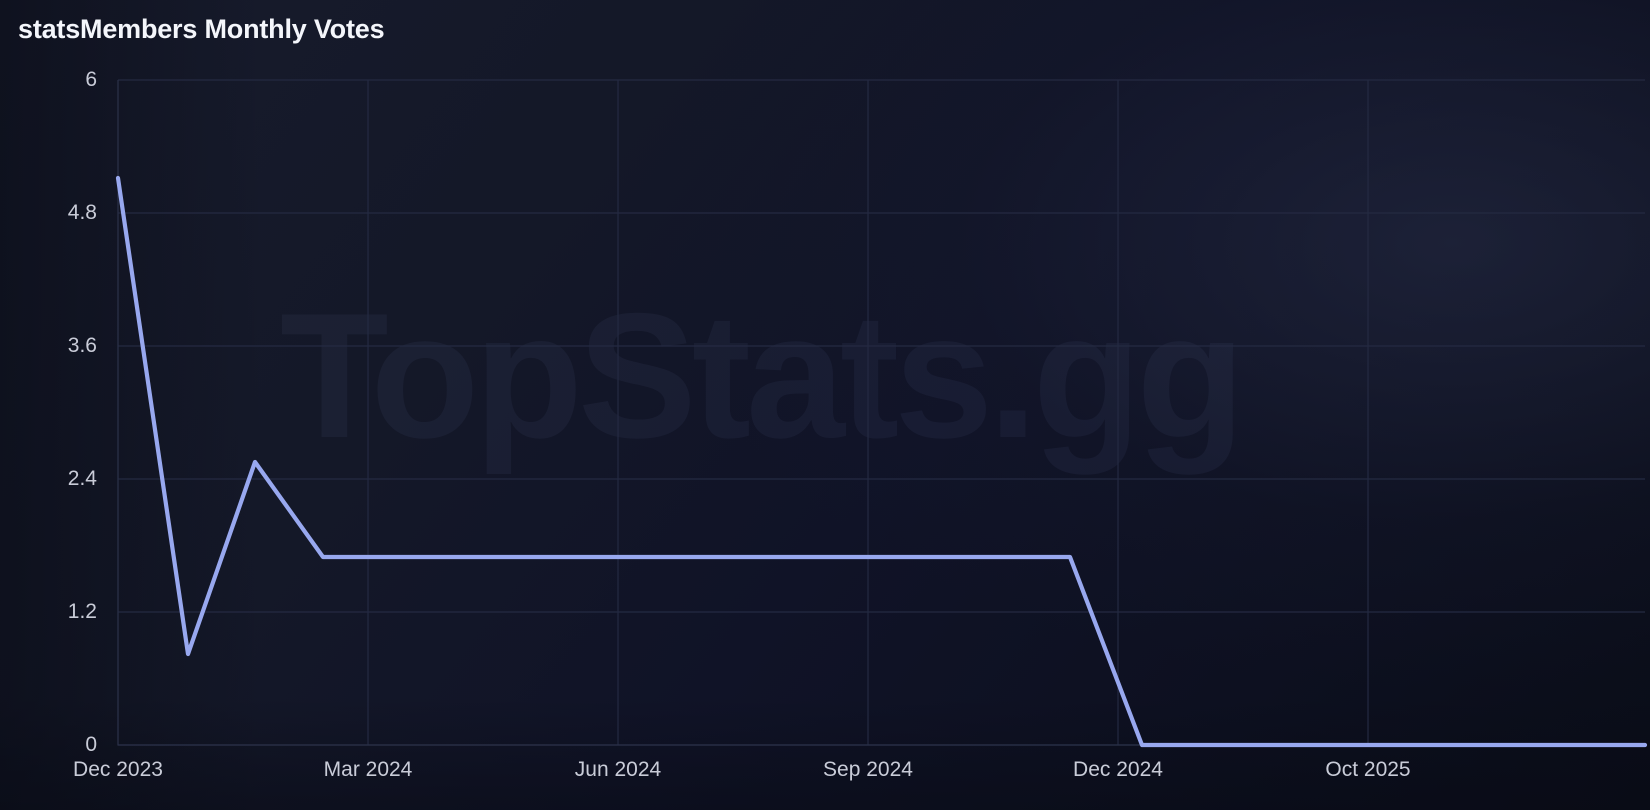  What do you see at coordinates (82, 478) in the screenshot?
I see `y-axis-tick-label: 2.4` at bounding box center [82, 478].